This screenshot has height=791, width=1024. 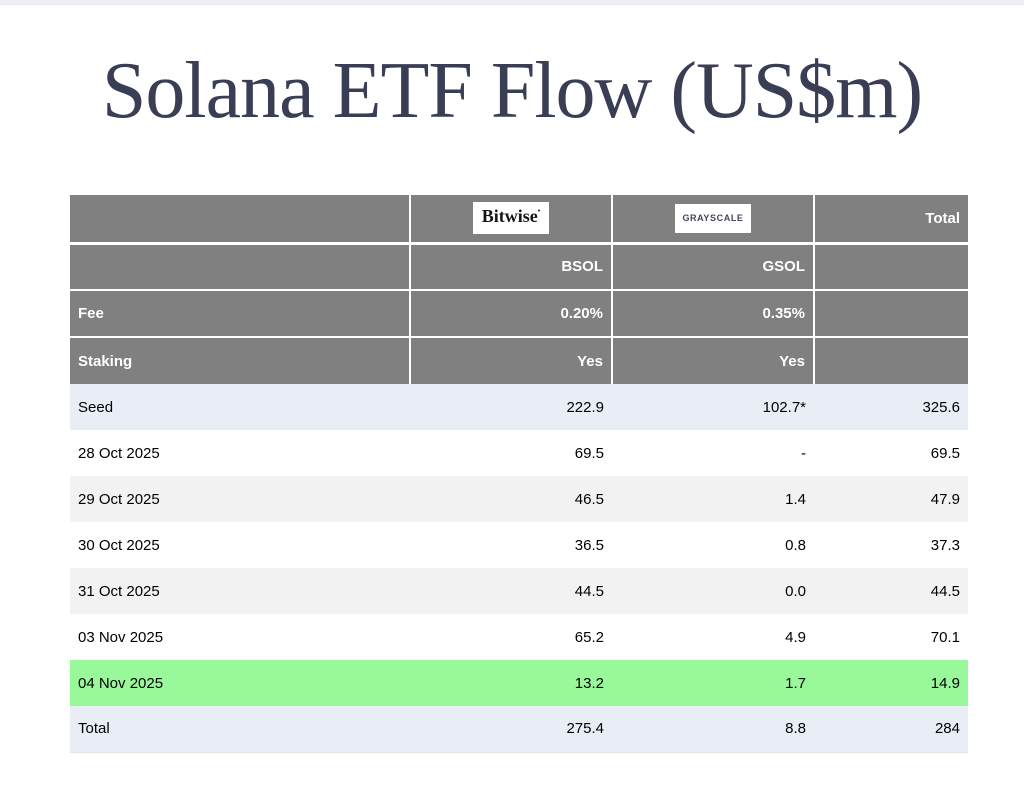 I want to click on table-row: 03 Nov 2025 65.2 4.9 70.1, so click(x=519, y=637).